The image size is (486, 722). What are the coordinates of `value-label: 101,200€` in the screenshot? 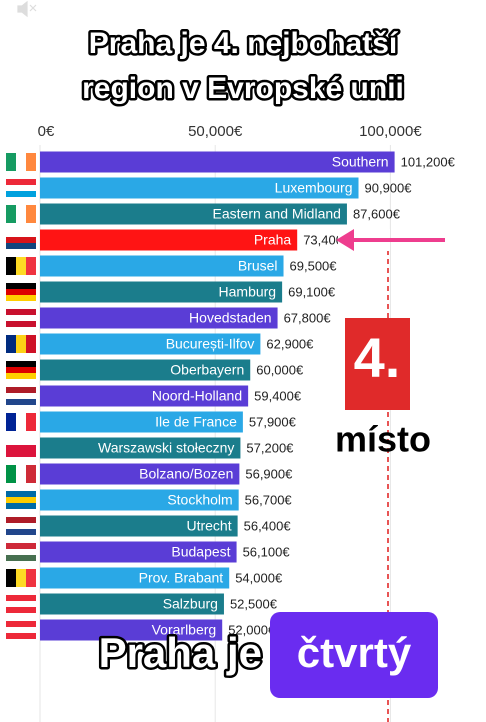 It's located at (428, 161).